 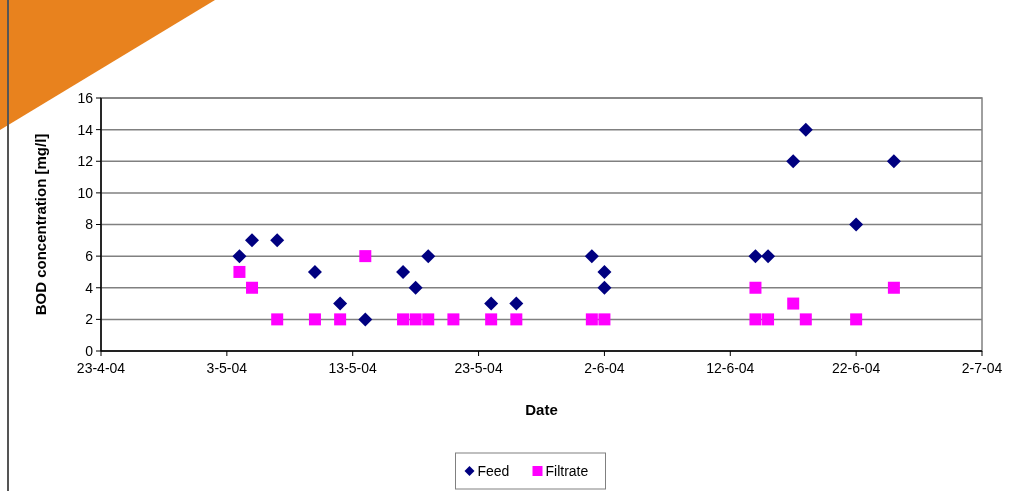 What do you see at coordinates (353, 368) in the screenshot?
I see `x-tick-label: 13-5-04` at bounding box center [353, 368].